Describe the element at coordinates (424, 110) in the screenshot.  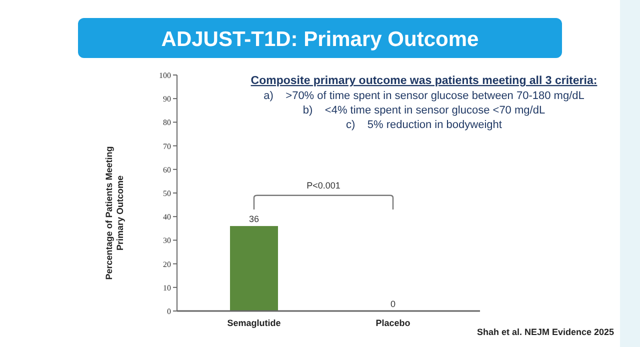
I see `annotation: b) <4% time spent in sensor glucose <70 mg/dL` at that location.